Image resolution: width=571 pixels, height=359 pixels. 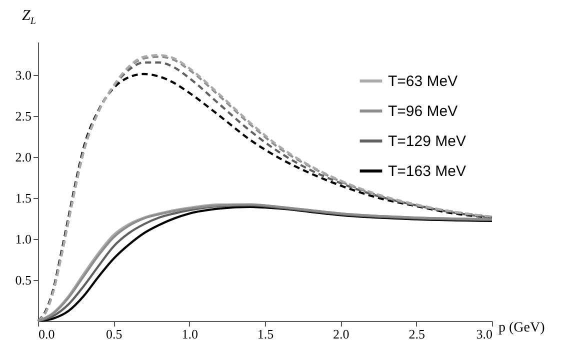 I want to click on y-tick-label: 3.0, so click(x=23, y=74).